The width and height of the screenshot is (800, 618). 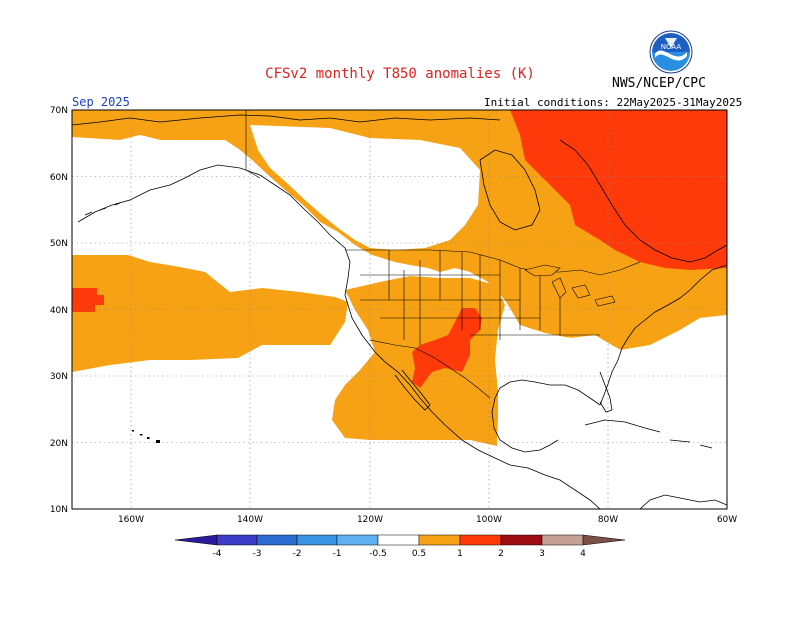 I want to click on anomaly-gap-southeast, so click(x=611, y=412).